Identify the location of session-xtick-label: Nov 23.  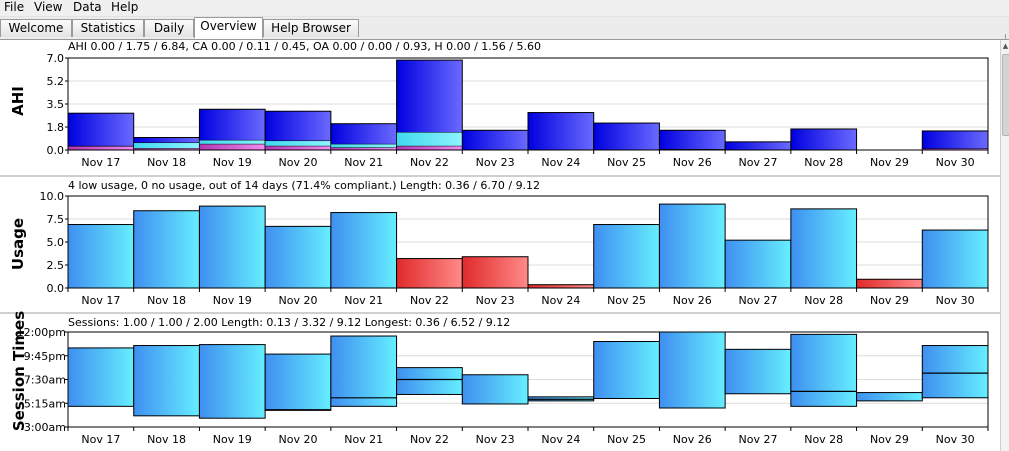
(495, 439).